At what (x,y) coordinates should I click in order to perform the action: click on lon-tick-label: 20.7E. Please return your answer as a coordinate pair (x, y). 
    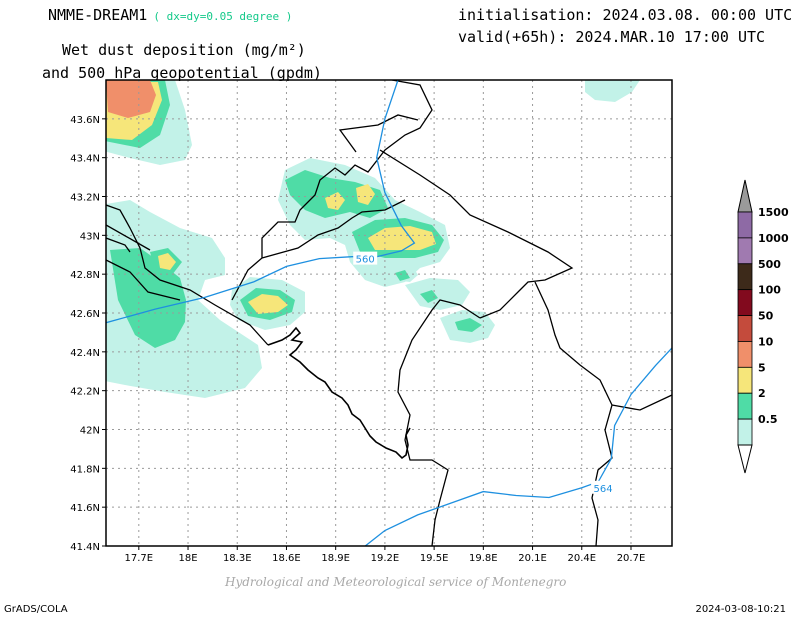
    Looking at the image, I should click on (631, 558).